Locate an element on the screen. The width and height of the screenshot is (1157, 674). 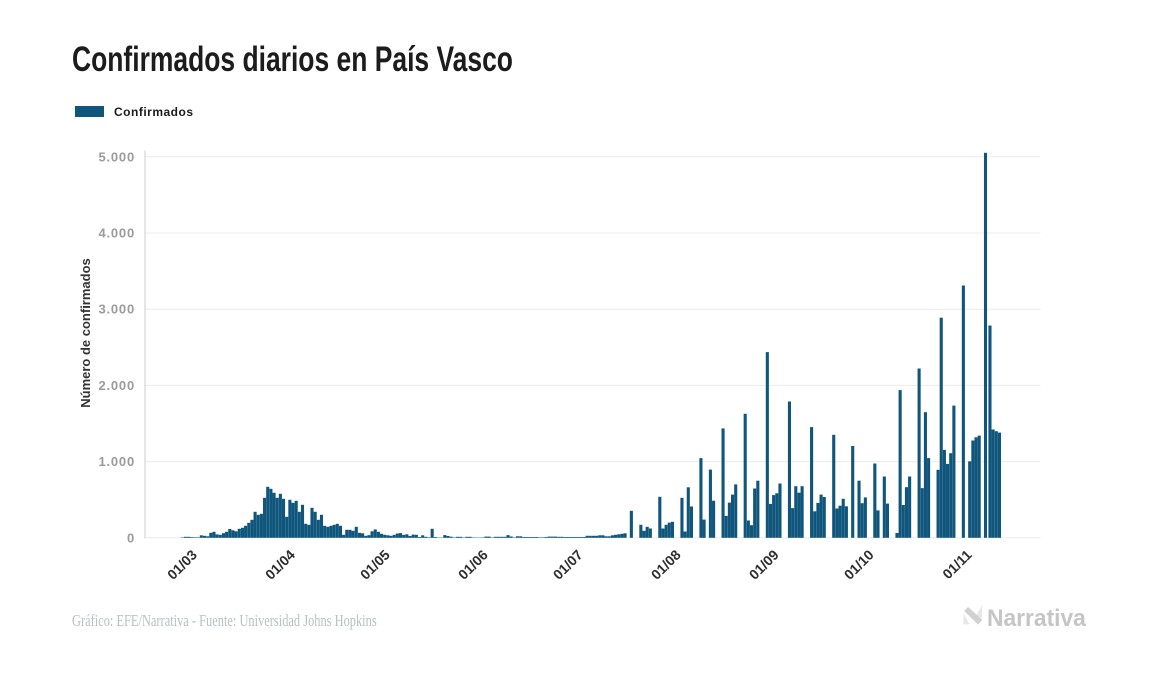
svg-text: 01/07 is located at coordinates (568, 564).